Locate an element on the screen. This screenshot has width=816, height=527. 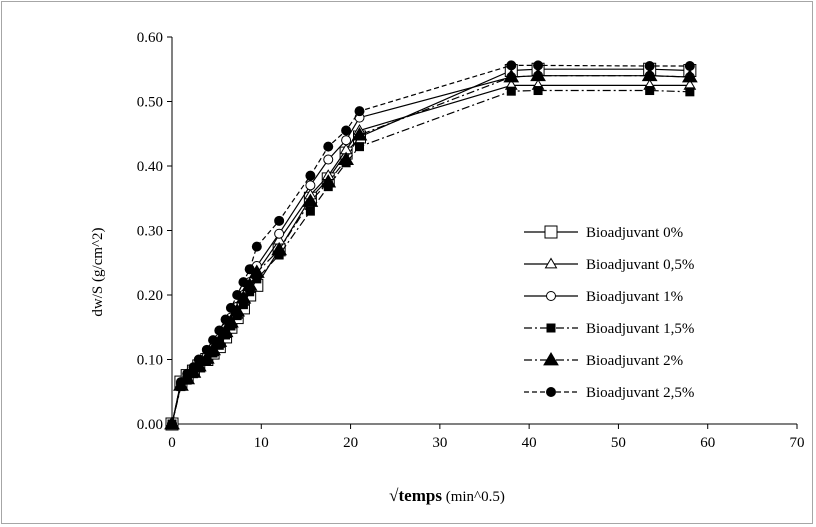
legend-label: Bioadjuvant 0,5% is located at coordinates (640, 265).